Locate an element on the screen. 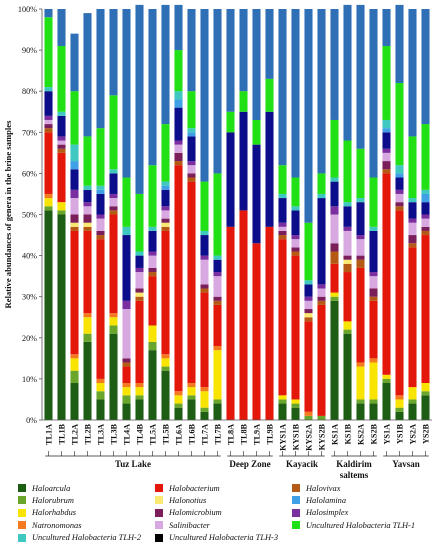 The image size is (438, 550). bar-segment-KS1A-salinibacter is located at coordinates (334, 229).